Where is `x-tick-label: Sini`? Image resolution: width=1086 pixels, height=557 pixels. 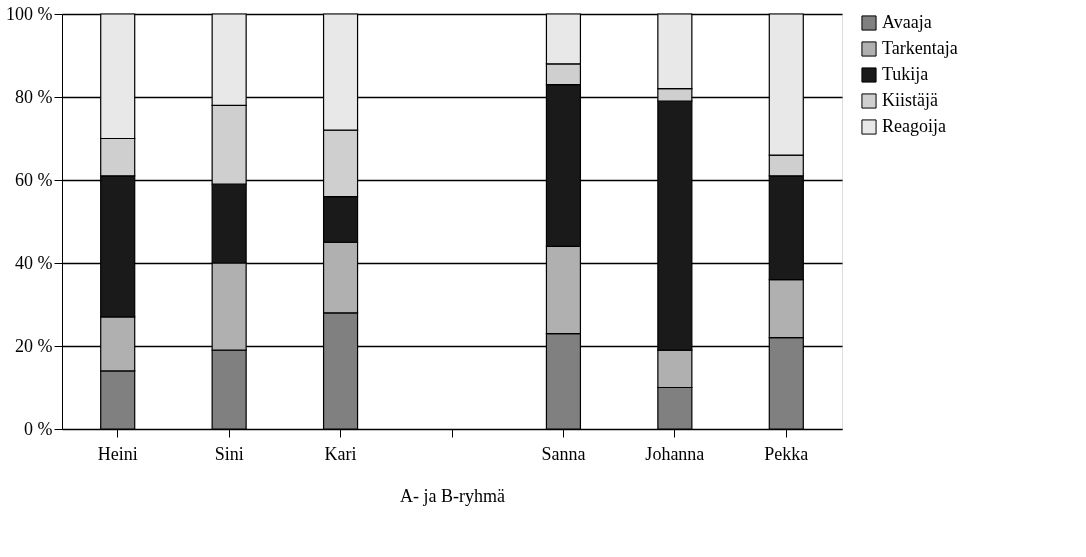 x-tick-label: Sini is located at coordinates (229, 453).